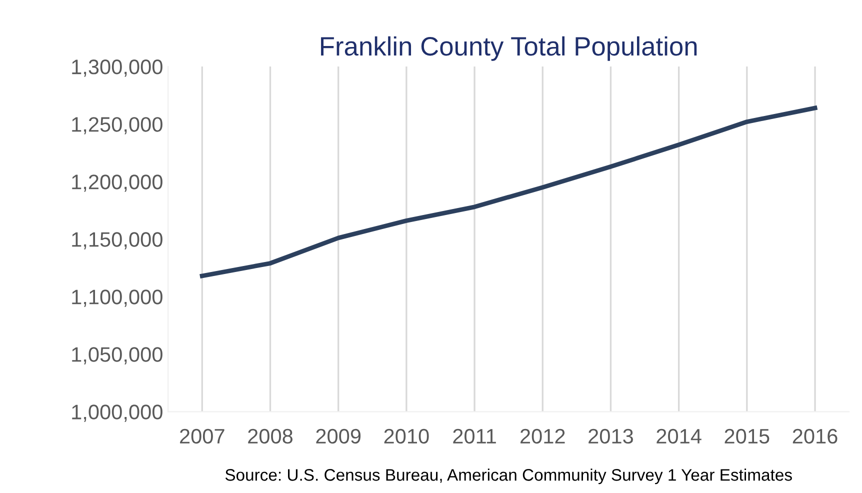 The image size is (862, 493). What do you see at coordinates (117, 355) in the screenshot?
I see `y-tick-label: 1,050,000` at bounding box center [117, 355].